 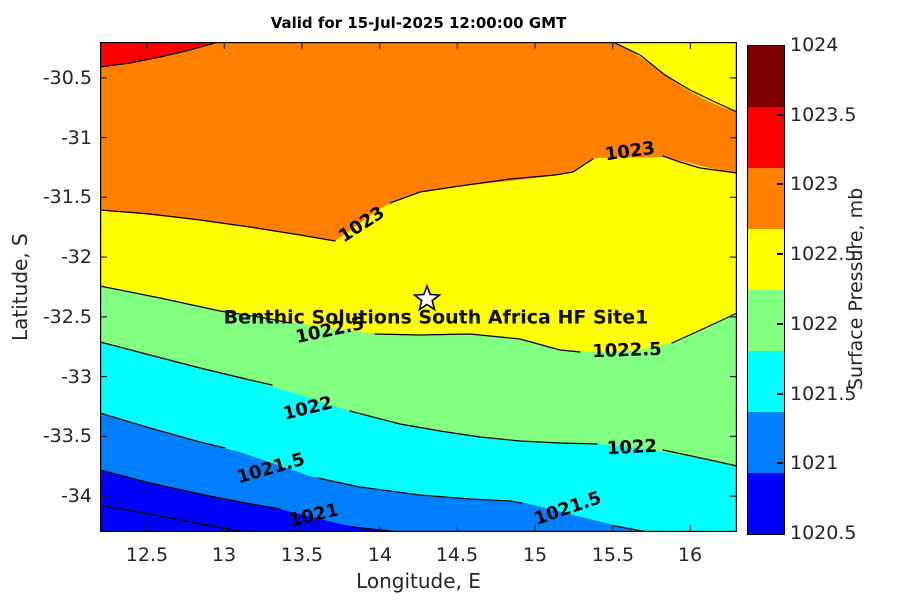 What do you see at coordinates (823, 254) in the screenshot?
I see `colorbar-tick-label: 1022.5` at bounding box center [823, 254].